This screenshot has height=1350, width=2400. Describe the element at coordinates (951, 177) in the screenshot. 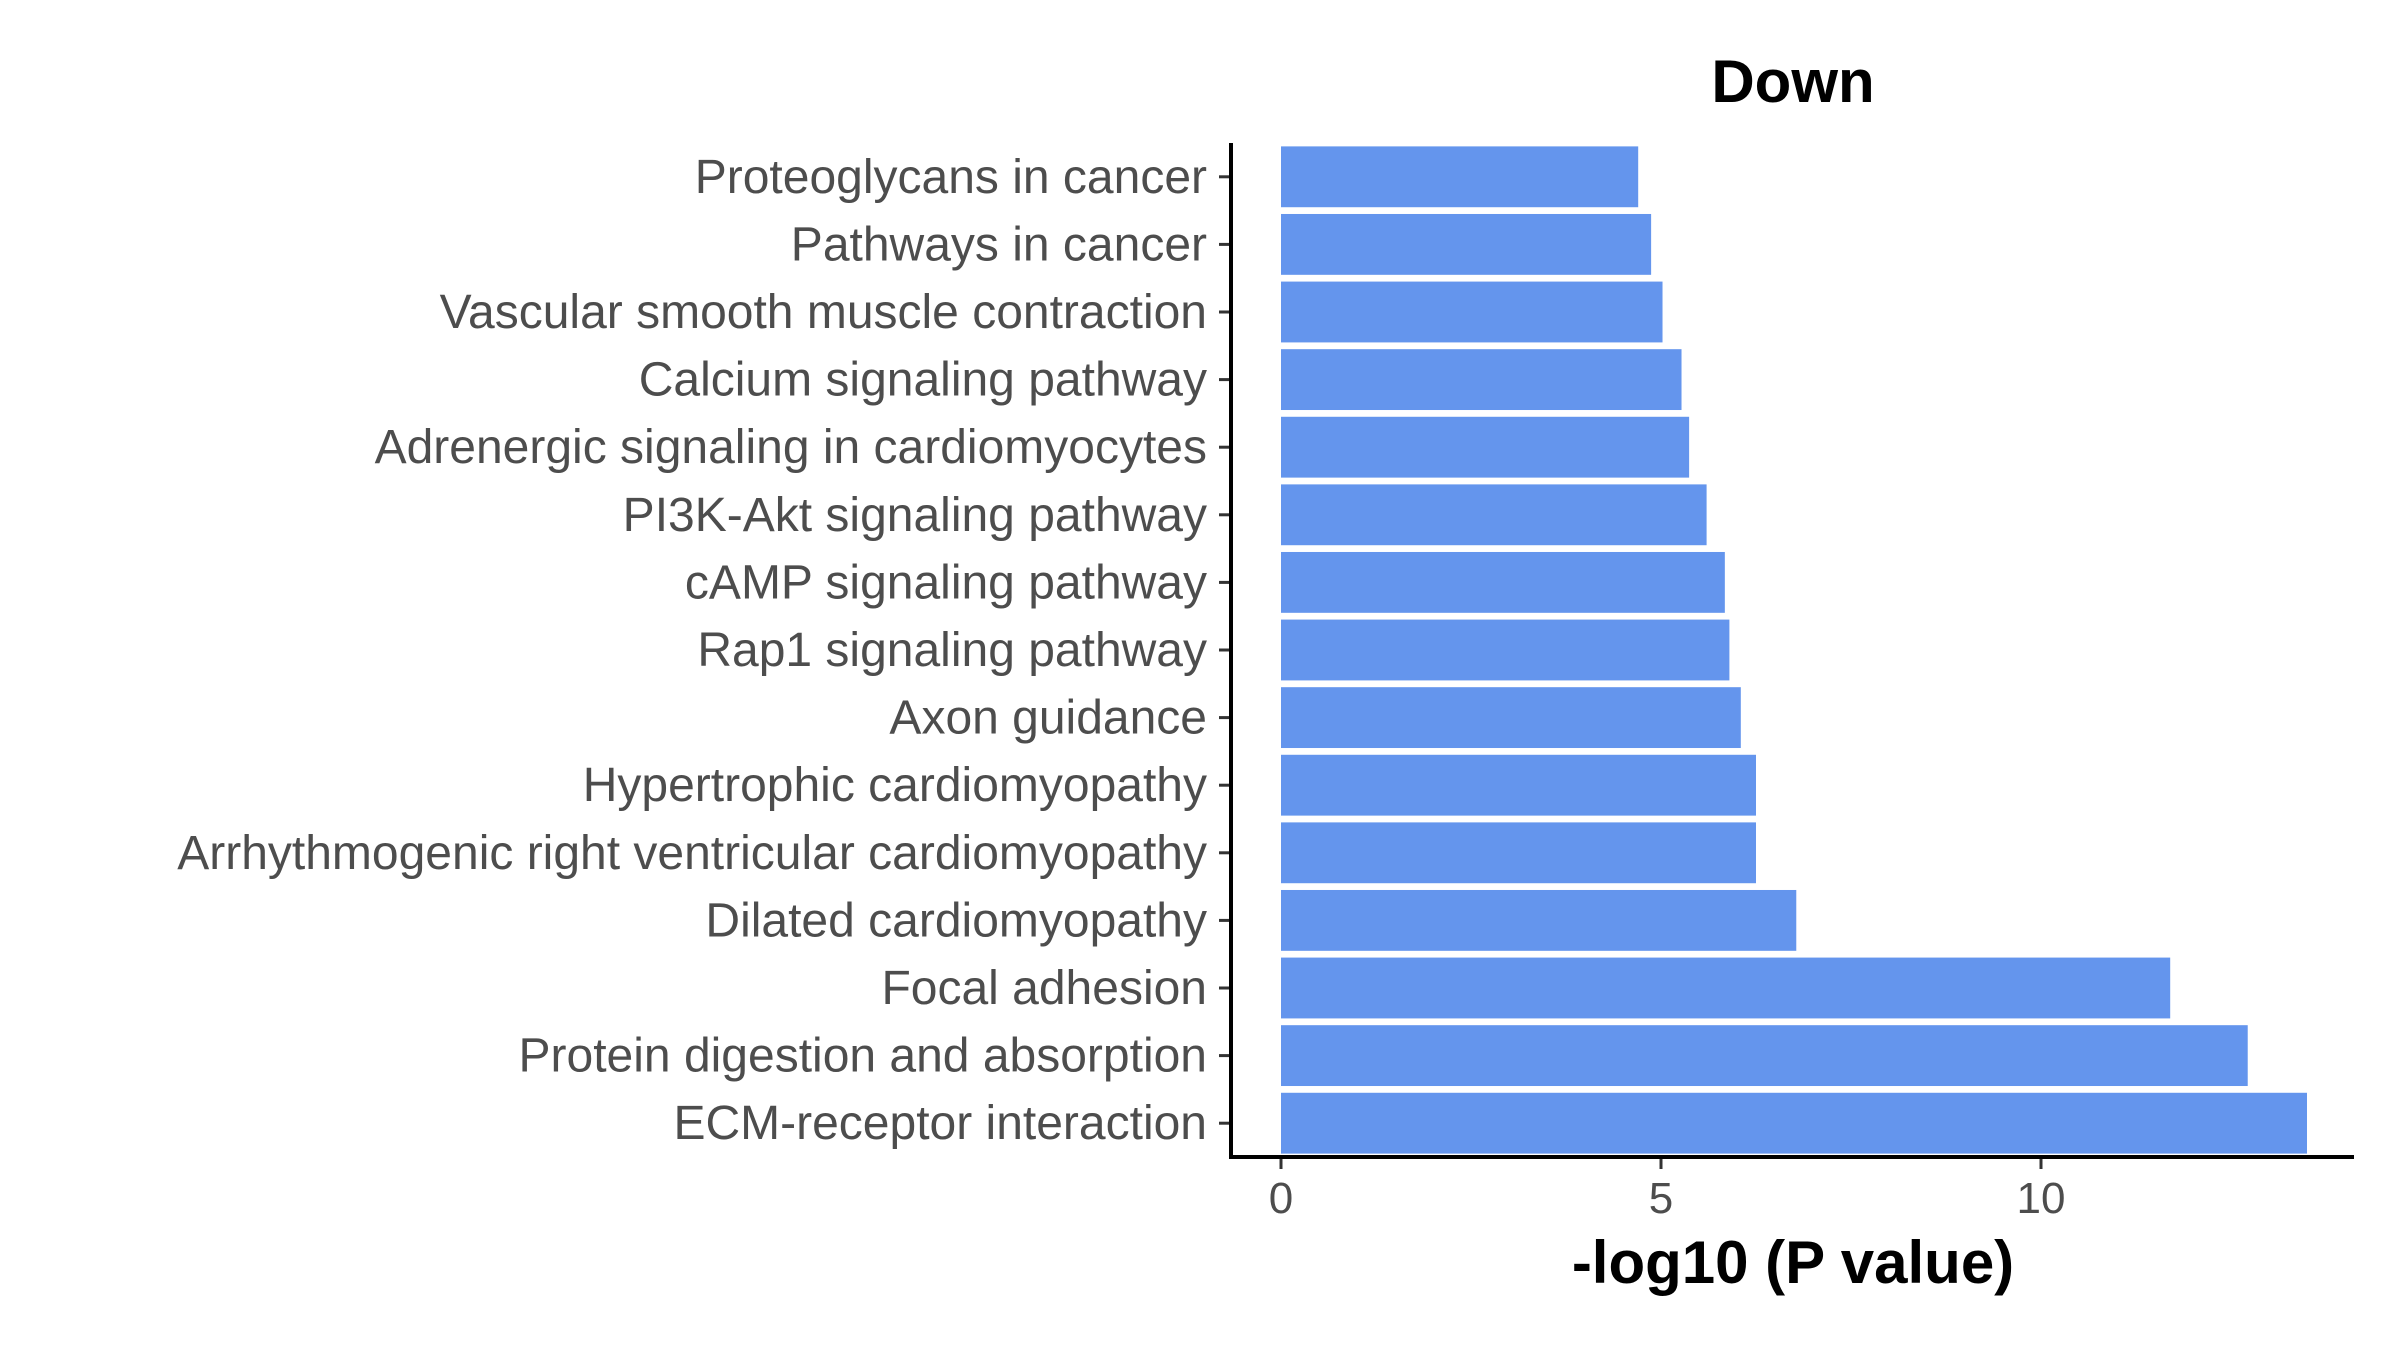

I see `category-label: Proteoglycans in cancer` at that location.